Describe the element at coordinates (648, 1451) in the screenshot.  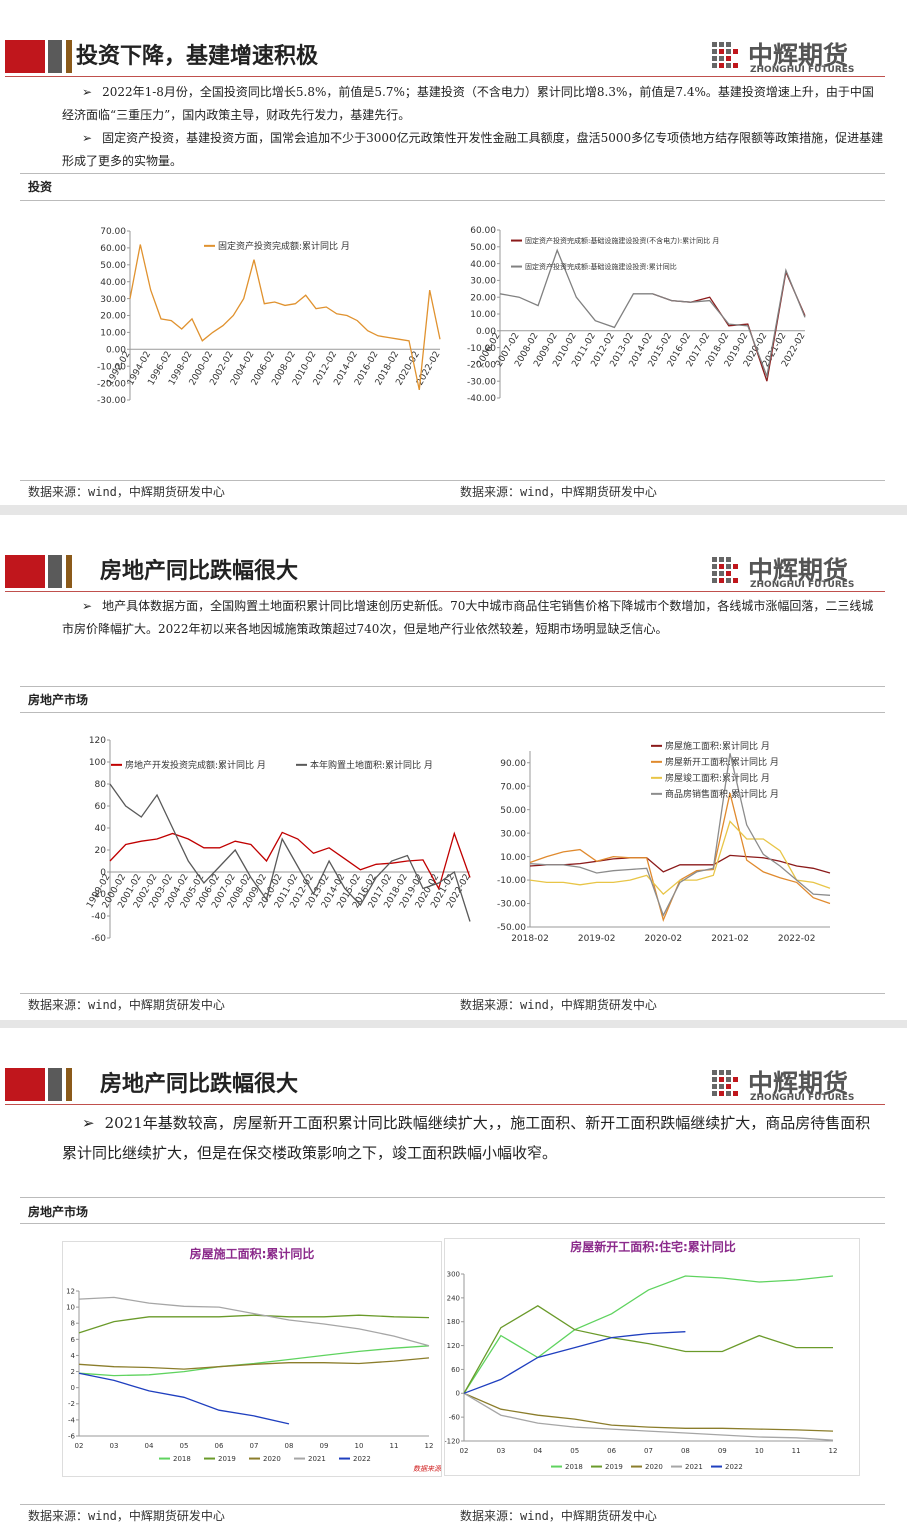
I see `x-tick-label: 07` at that location.